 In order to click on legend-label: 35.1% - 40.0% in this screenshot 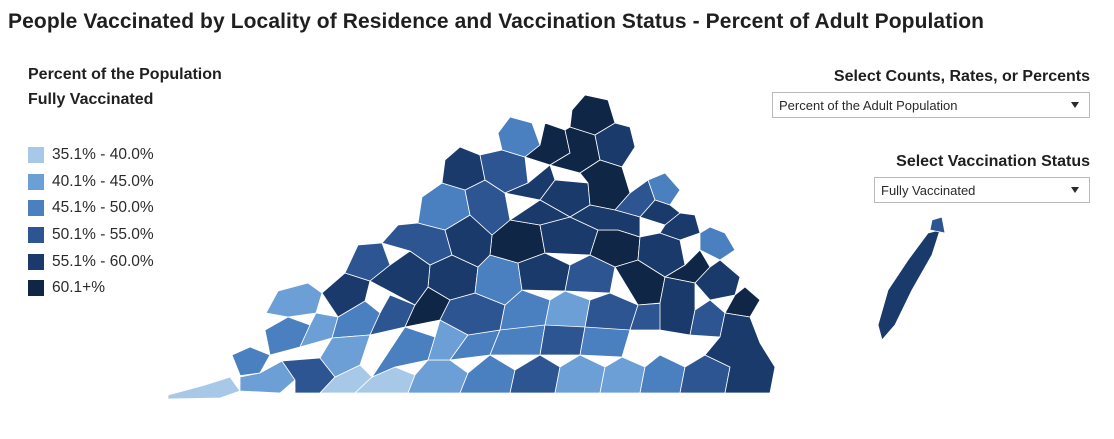, I will do `click(103, 155)`.